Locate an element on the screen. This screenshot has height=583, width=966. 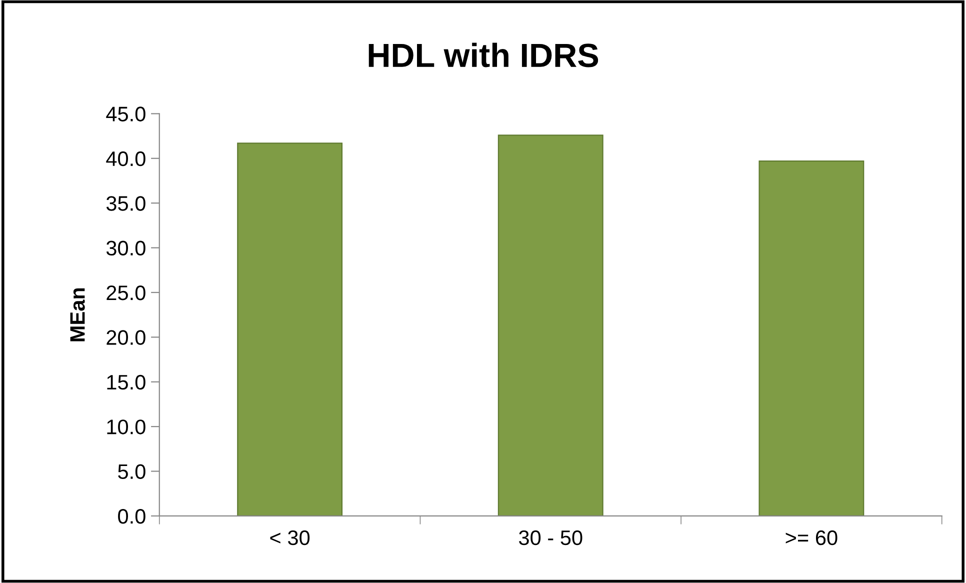
y-tick-label: 30.0 is located at coordinates (126, 248).